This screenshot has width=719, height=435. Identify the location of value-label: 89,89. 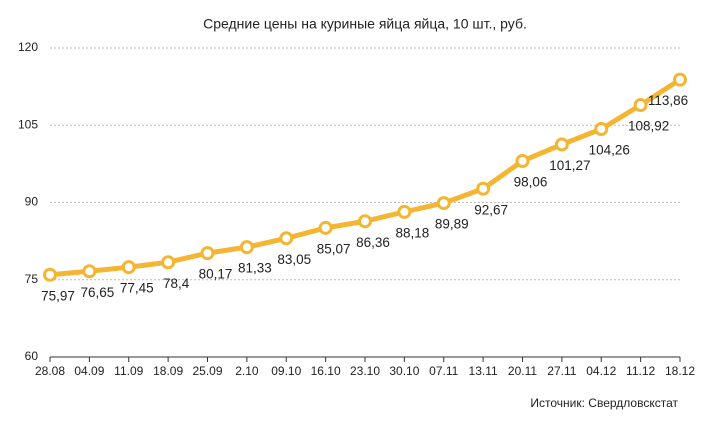
(452, 224).